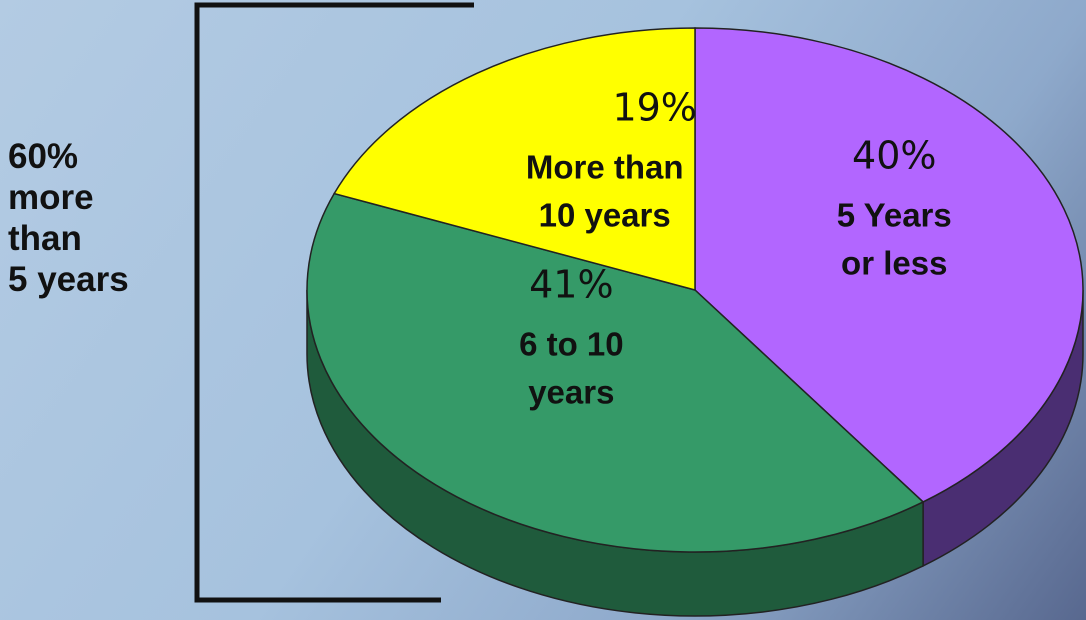 The width and height of the screenshot is (1086, 620). What do you see at coordinates (51, 197) in the screenshot?
I see `side-note-line: more` at bounding box center [51, 197].